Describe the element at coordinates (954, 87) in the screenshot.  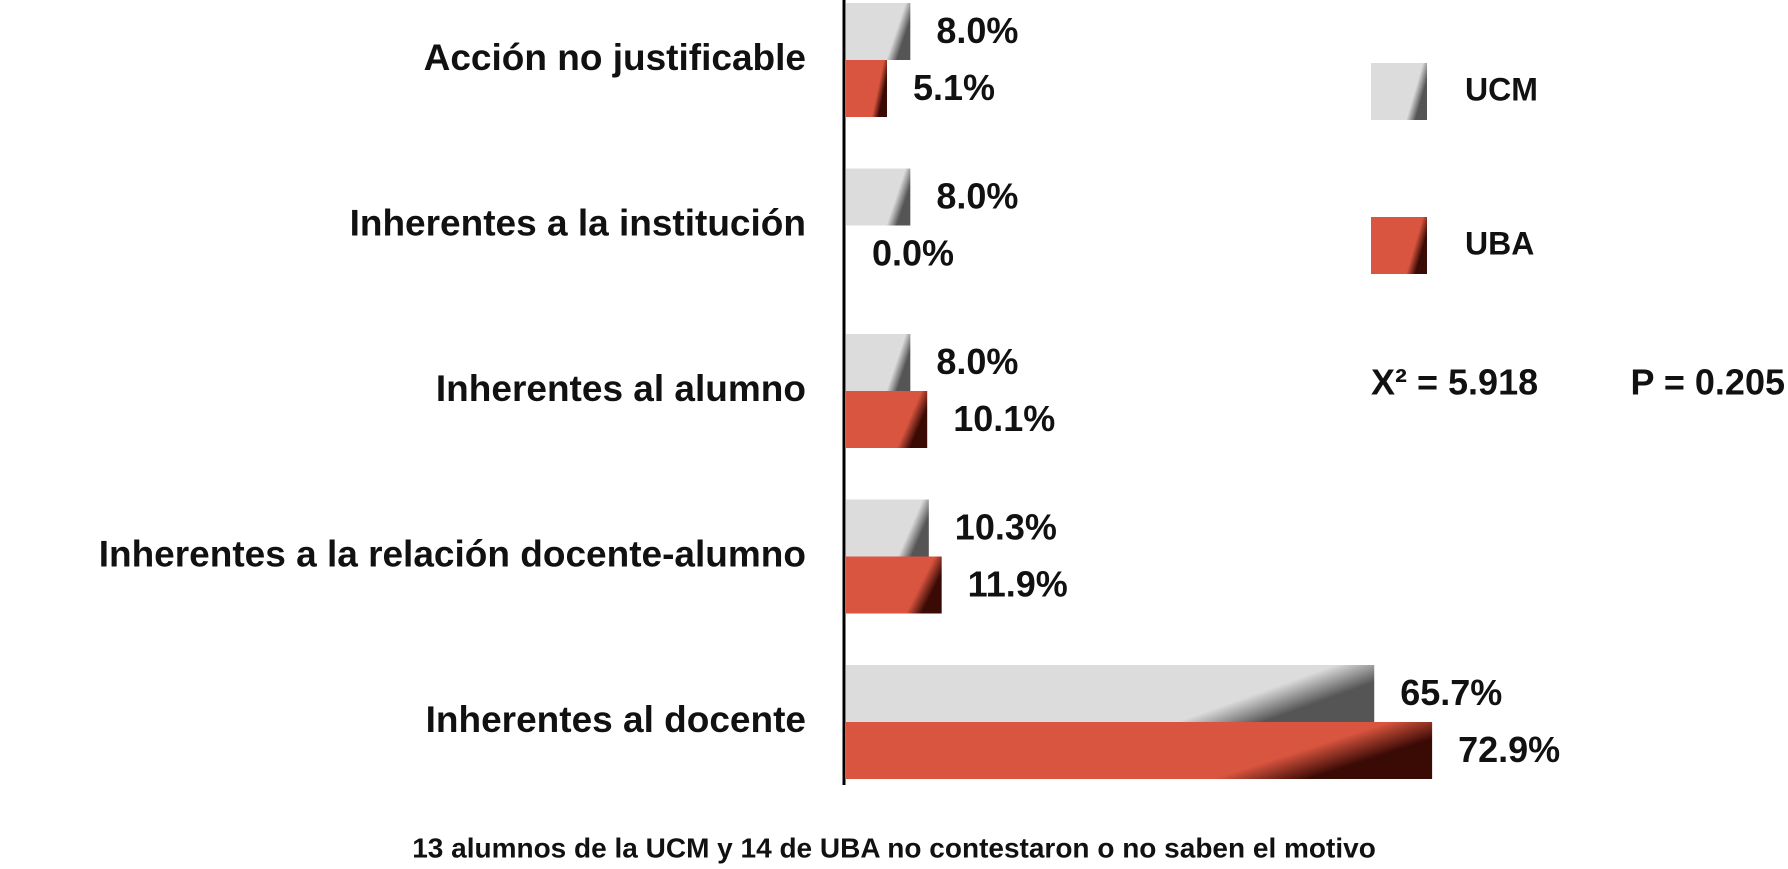
I see `value-label: 5.1%` at that location.